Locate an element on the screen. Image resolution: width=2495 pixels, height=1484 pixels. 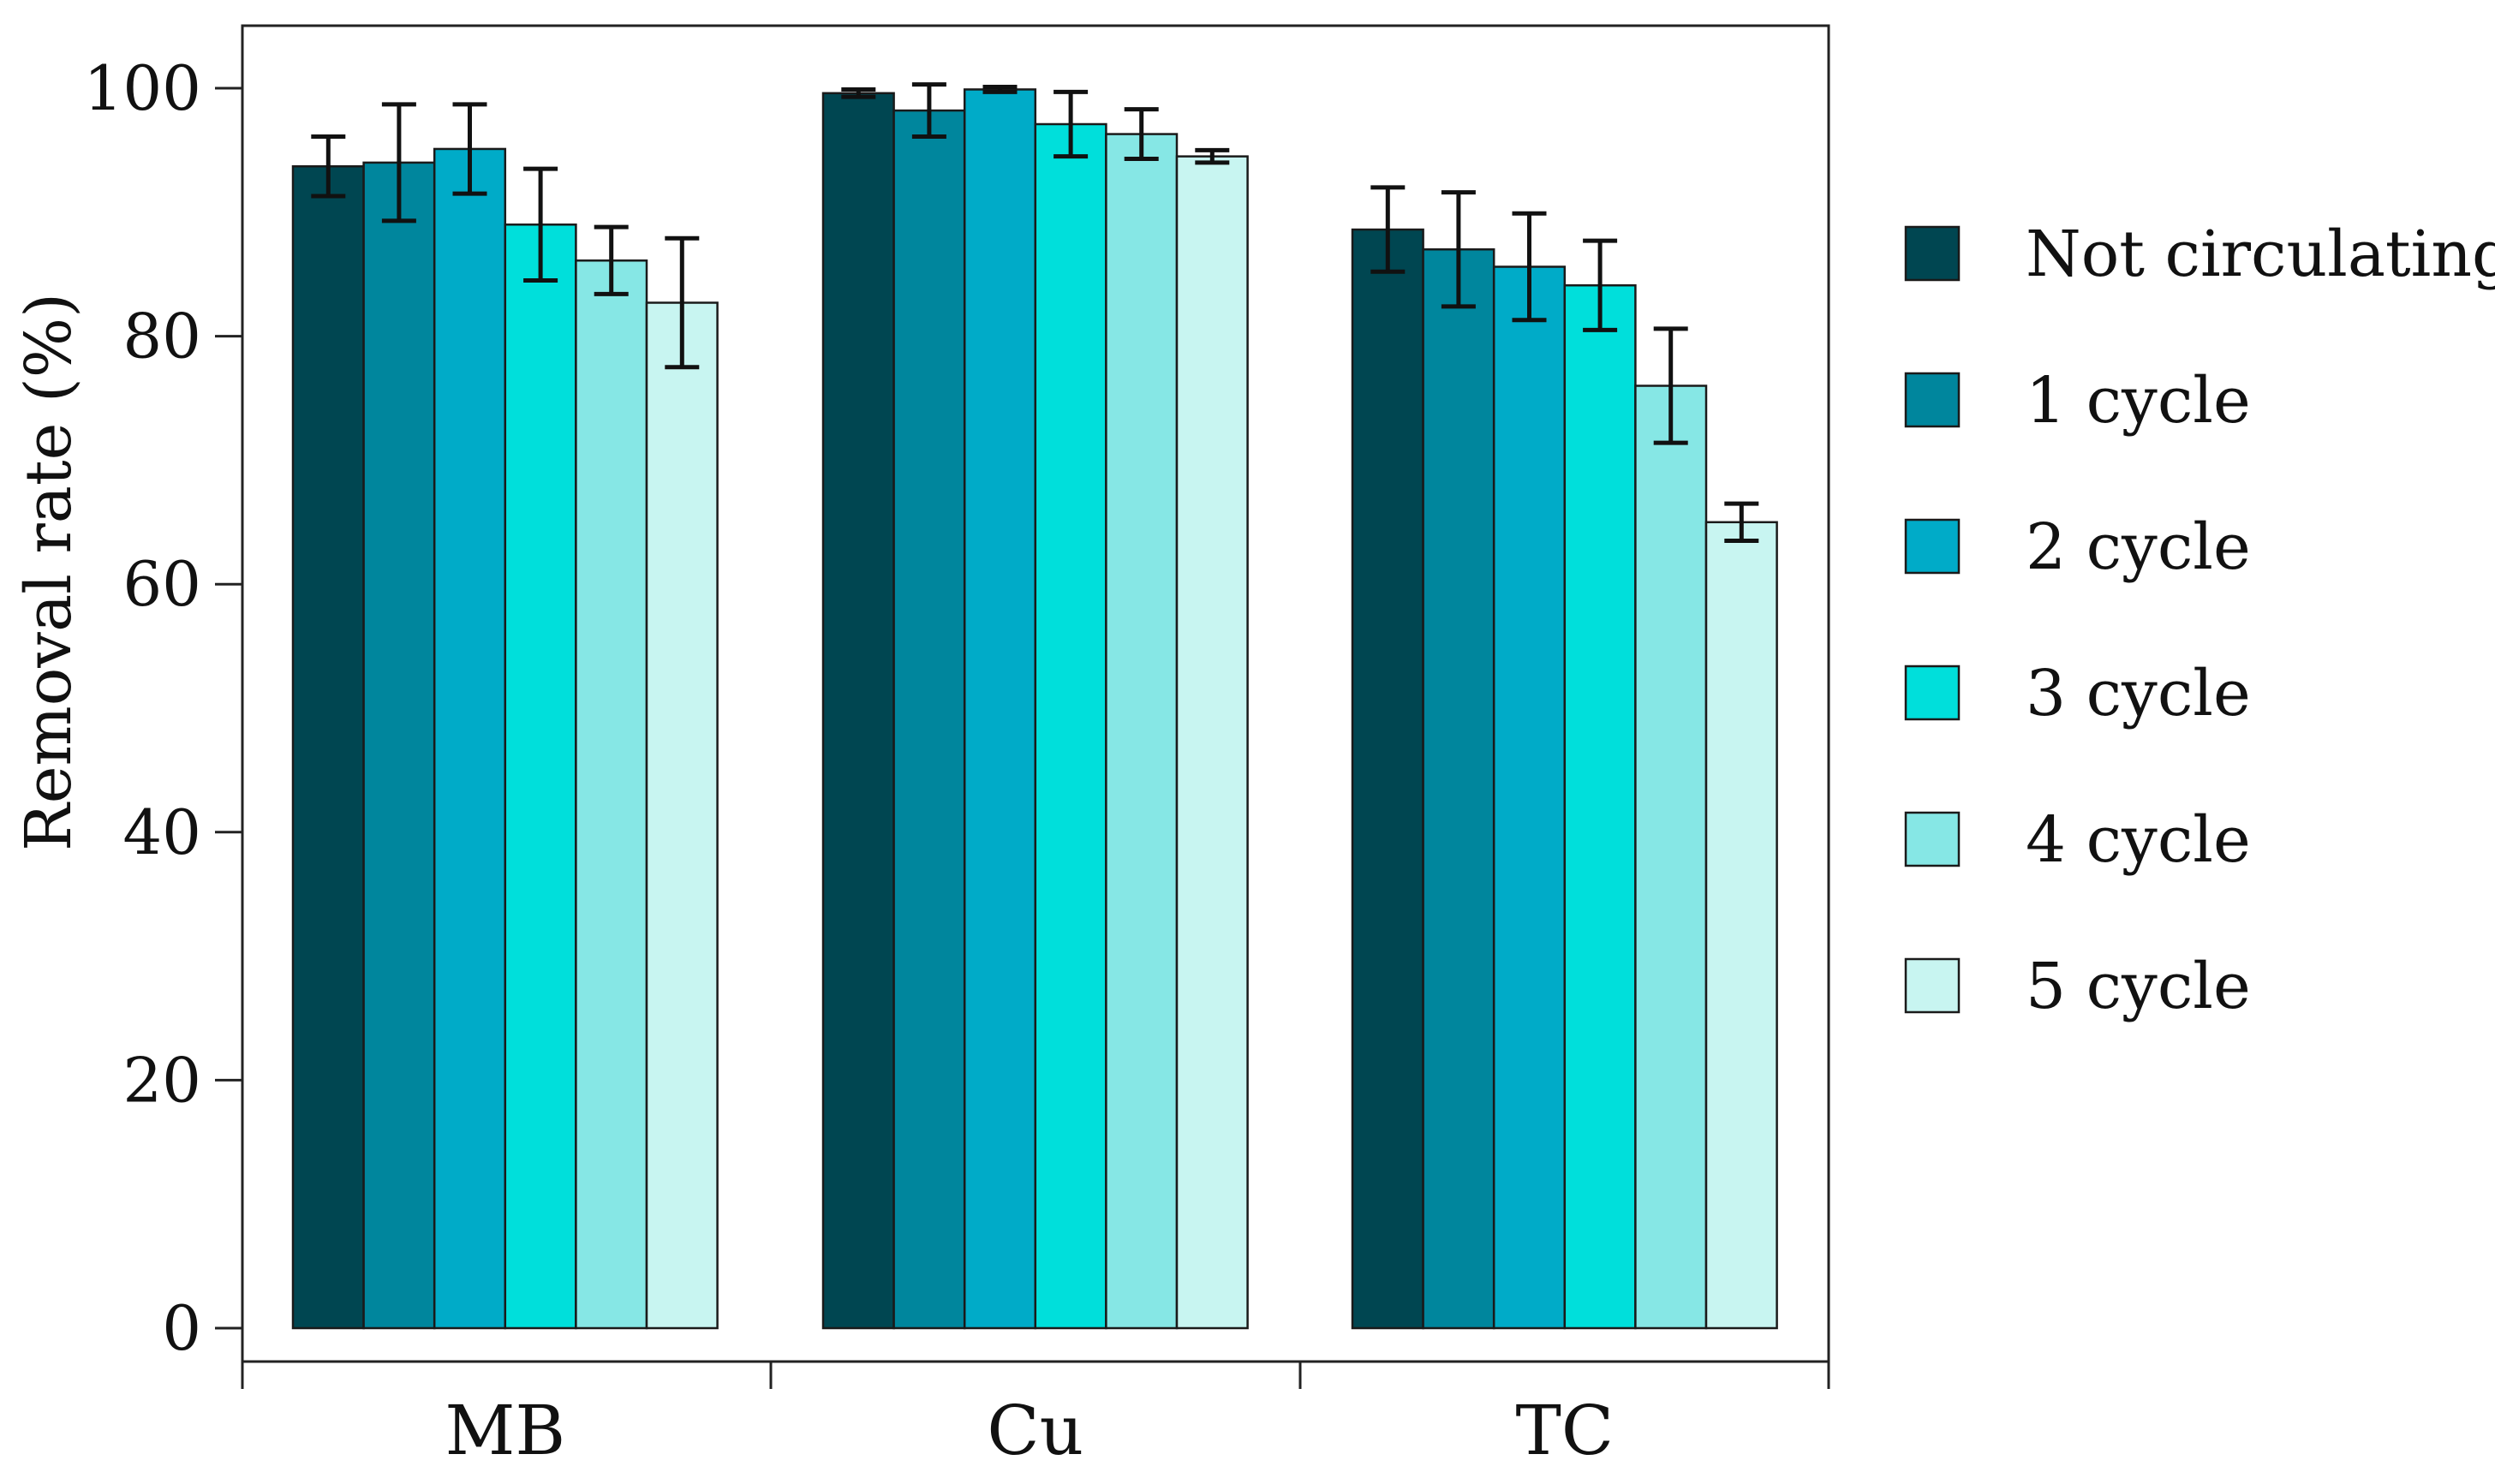
legend-label: 3 cycle is located at coordinates (2138, 693).